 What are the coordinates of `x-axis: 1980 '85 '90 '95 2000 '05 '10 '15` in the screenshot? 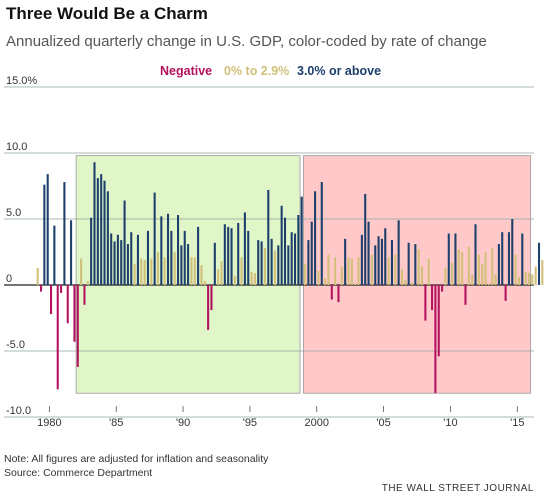 It's located at (280, 417).